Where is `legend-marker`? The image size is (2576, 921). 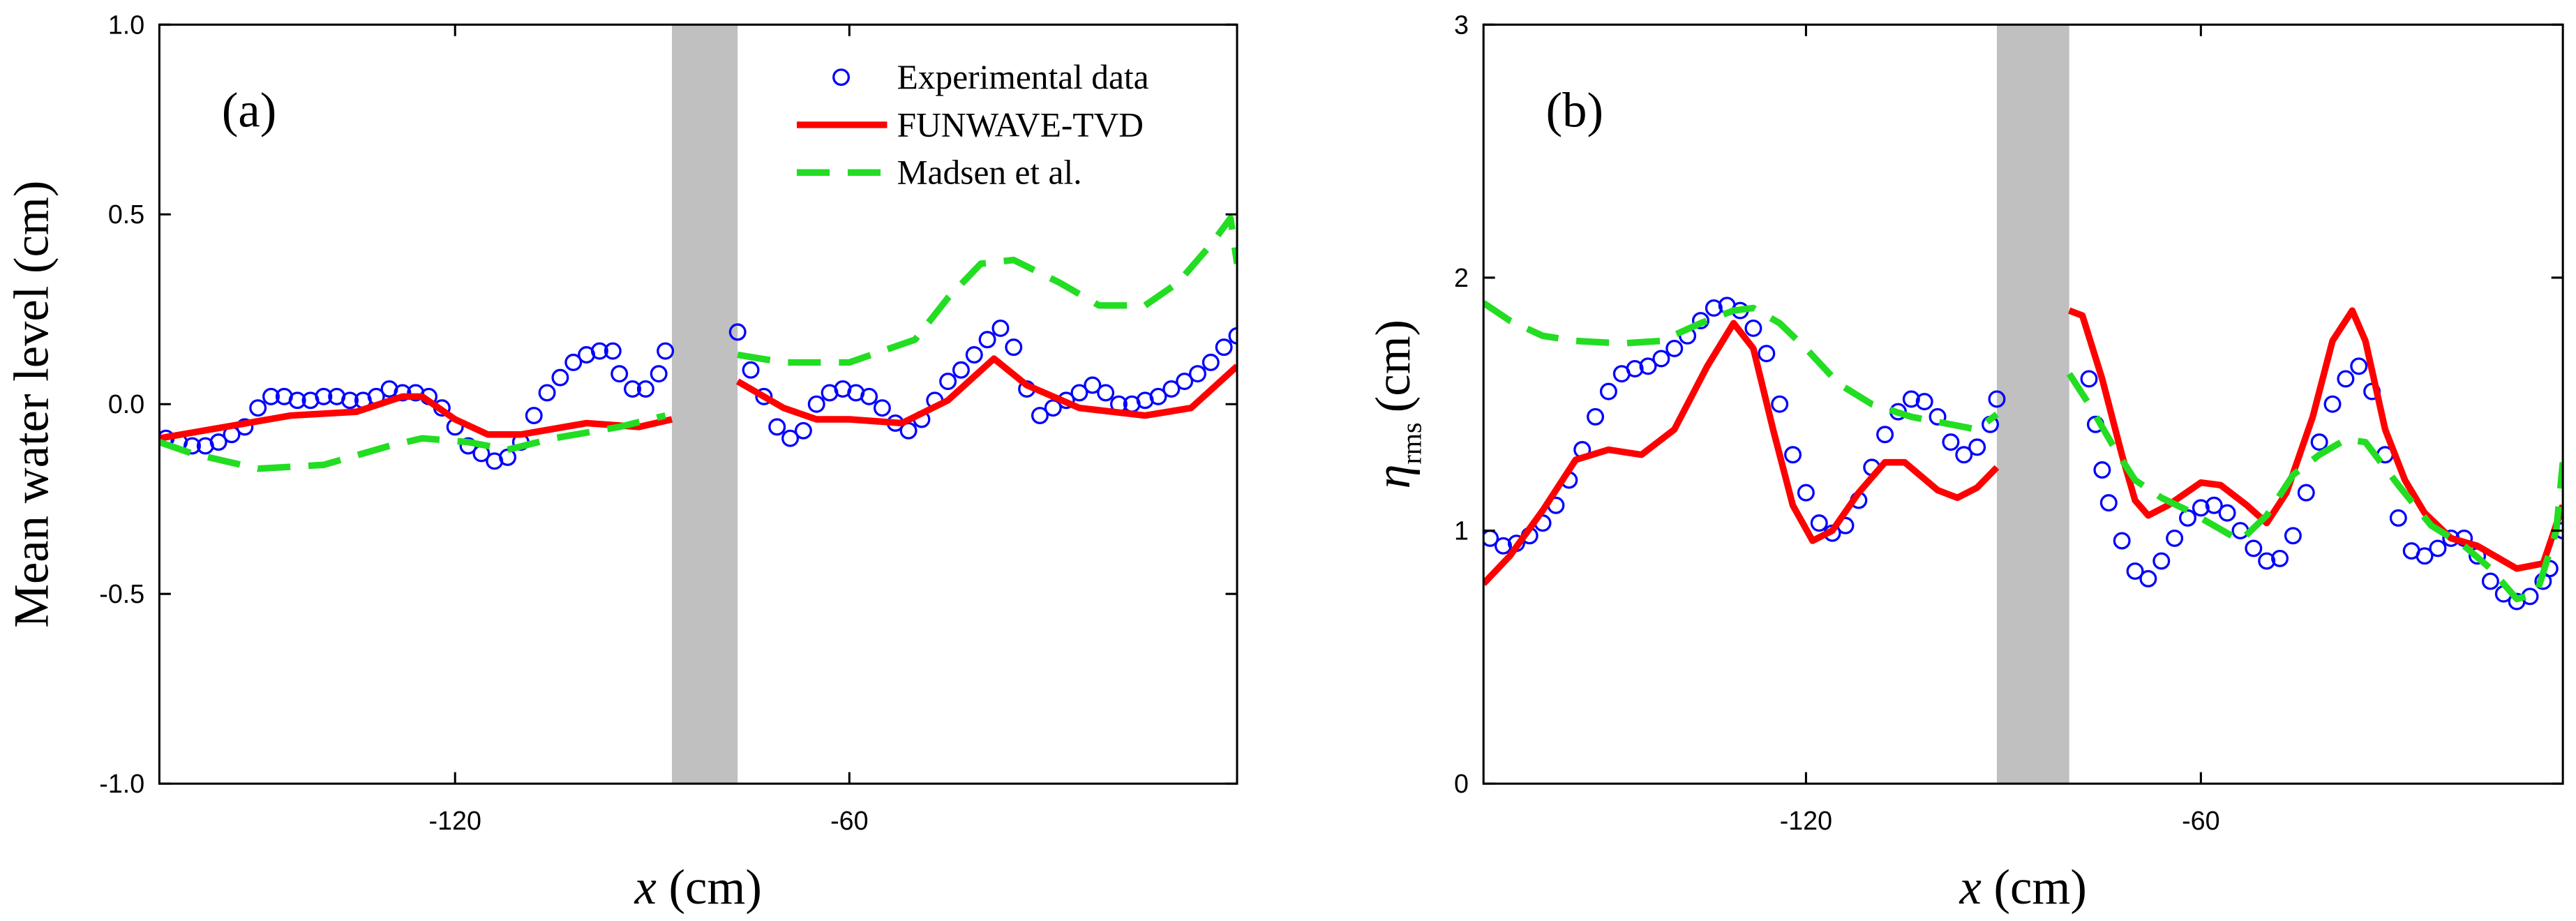
legend-marker is located at coordinates (841, 77).